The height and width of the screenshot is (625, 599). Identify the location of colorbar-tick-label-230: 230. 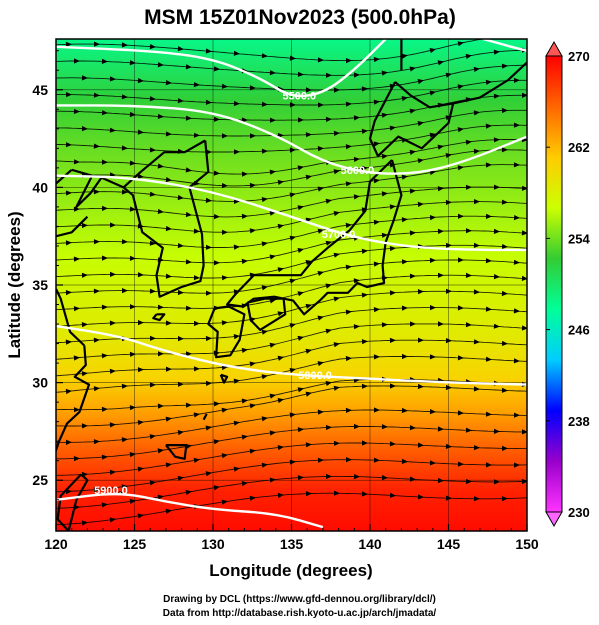
(579, 512).